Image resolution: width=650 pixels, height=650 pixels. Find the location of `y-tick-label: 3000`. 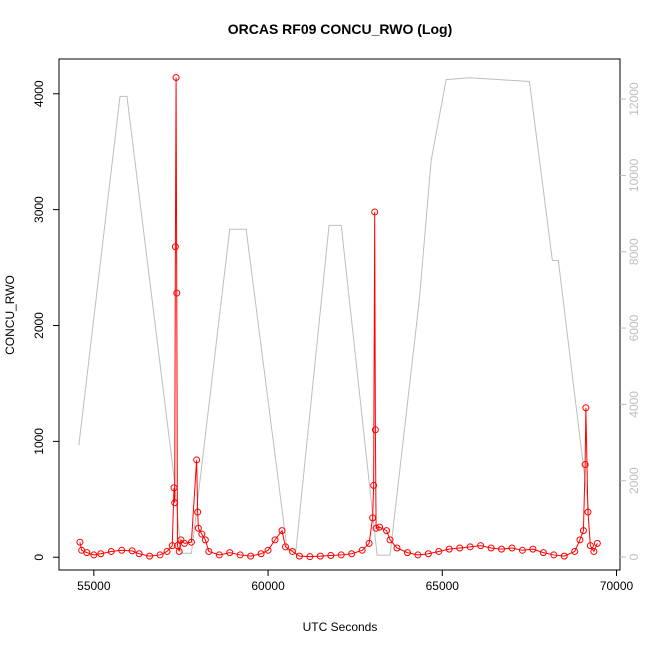

y-tick-label: 3000 is located at coordinates (39, 209).